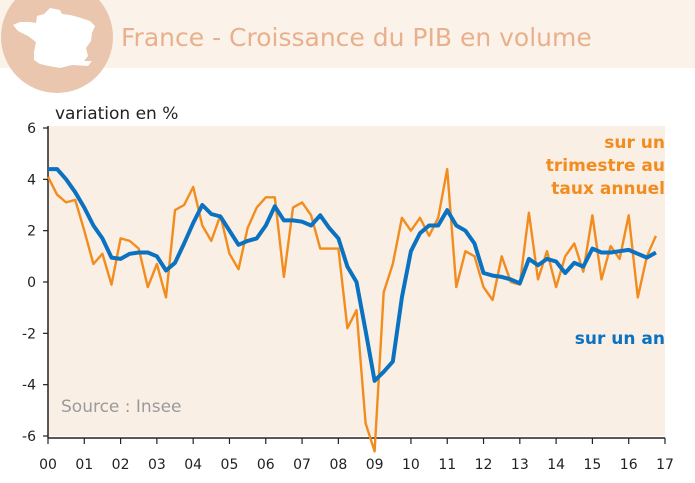 This screenshot has width=695, height=483. What do you see at coordinates (356, 455) in the screenshot?
I see `x-ticks: 00 01 02 03 04 05 06 07 08 09 10 11 12 13 14 15 16 17` at bounding box center [356, 455].